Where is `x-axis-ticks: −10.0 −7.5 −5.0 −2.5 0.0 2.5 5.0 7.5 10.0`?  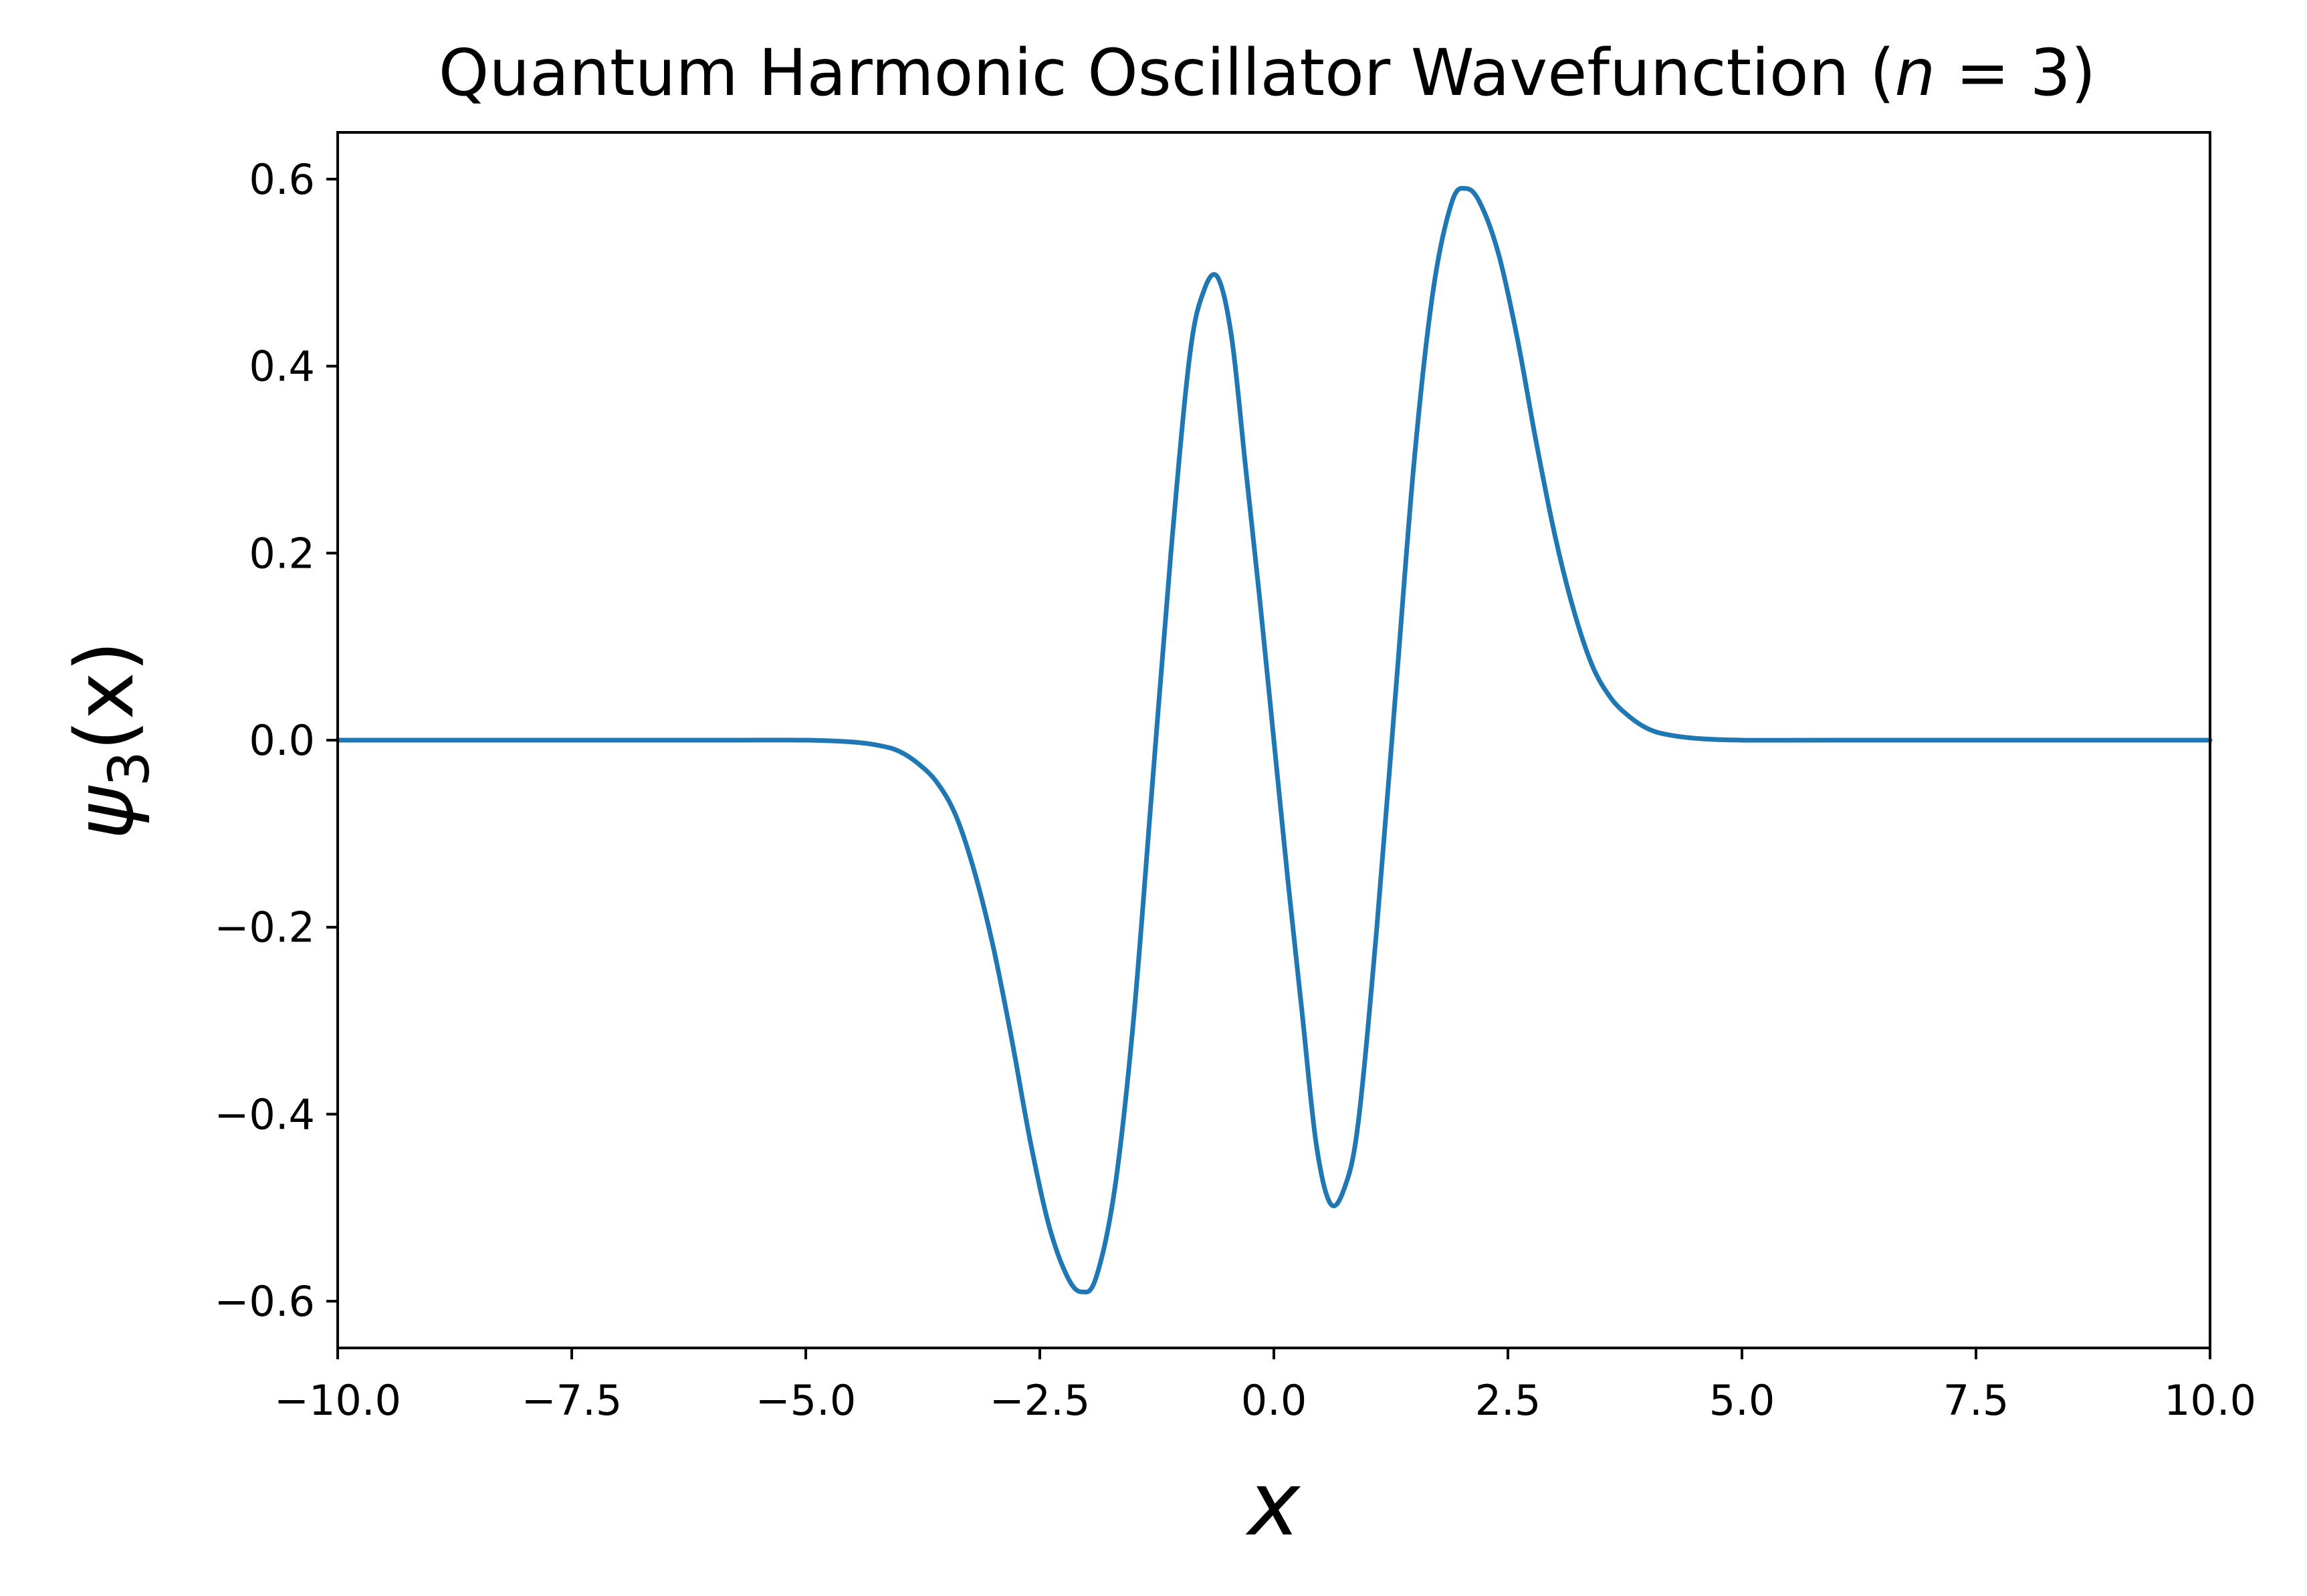 x-axis-ticks: −10.0 −7.5 −5.0 −2.5 0.0 2.5 5.0 7.5 10.0 is located at coordinates (1265, 1386).